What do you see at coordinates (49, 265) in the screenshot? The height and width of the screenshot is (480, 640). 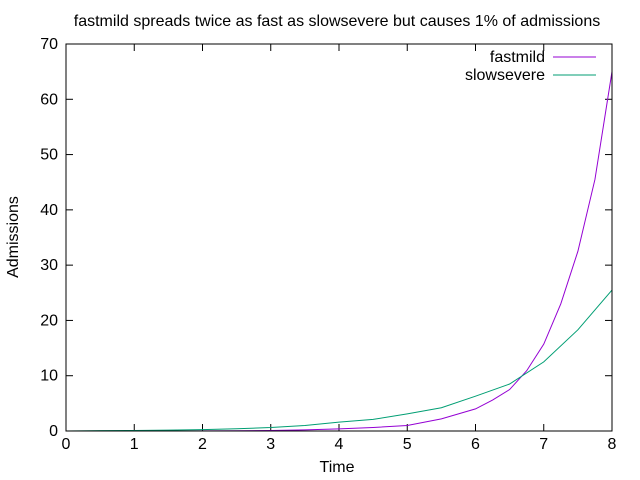 I see `y-tick-label: 30` at bounding box center [49, 265].